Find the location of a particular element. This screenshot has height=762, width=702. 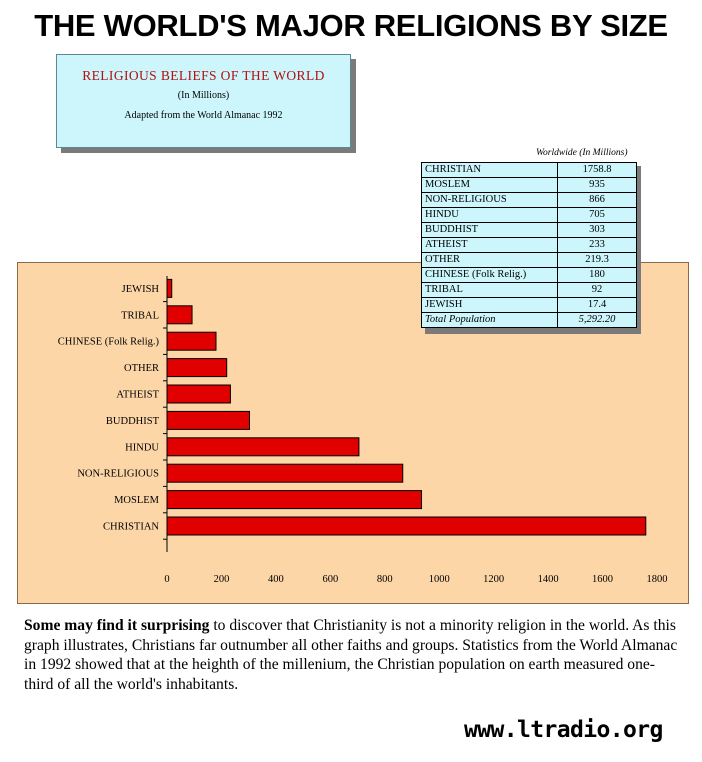

table-row: NON-RELIGIOUS 866 is located at coordinates (529, 200).